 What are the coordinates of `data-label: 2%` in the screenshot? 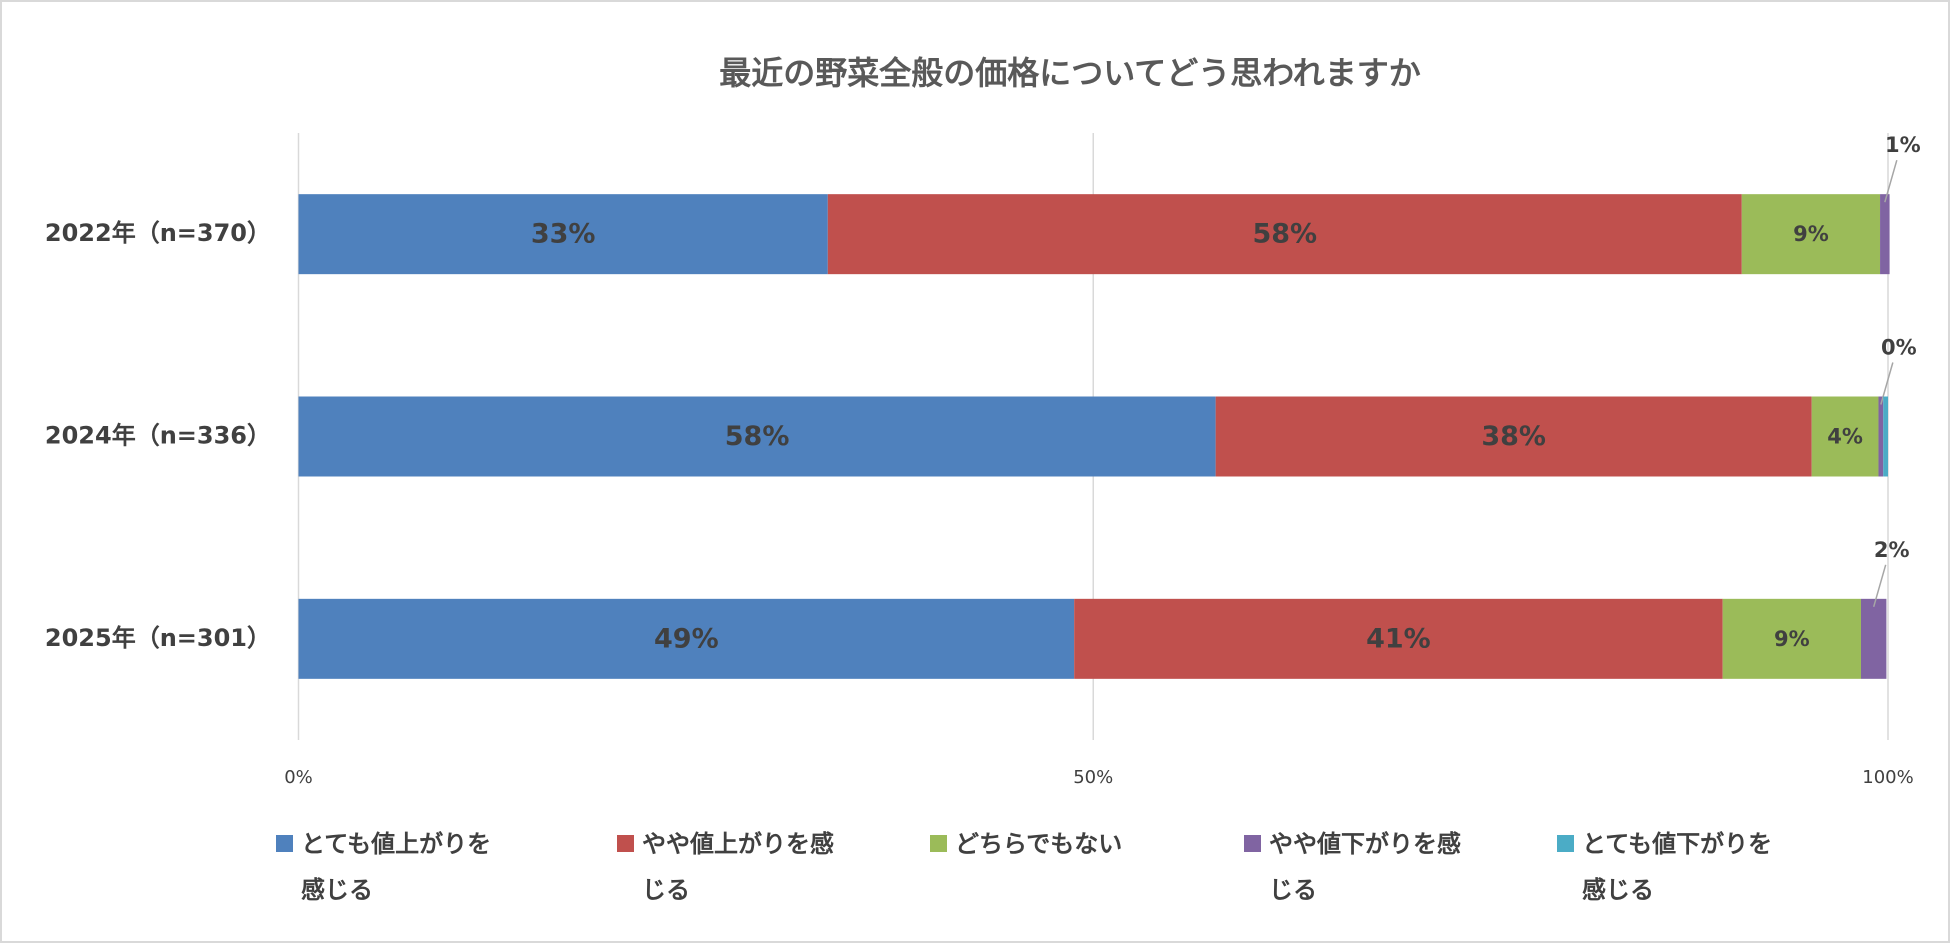 It's located at (1892, 550).